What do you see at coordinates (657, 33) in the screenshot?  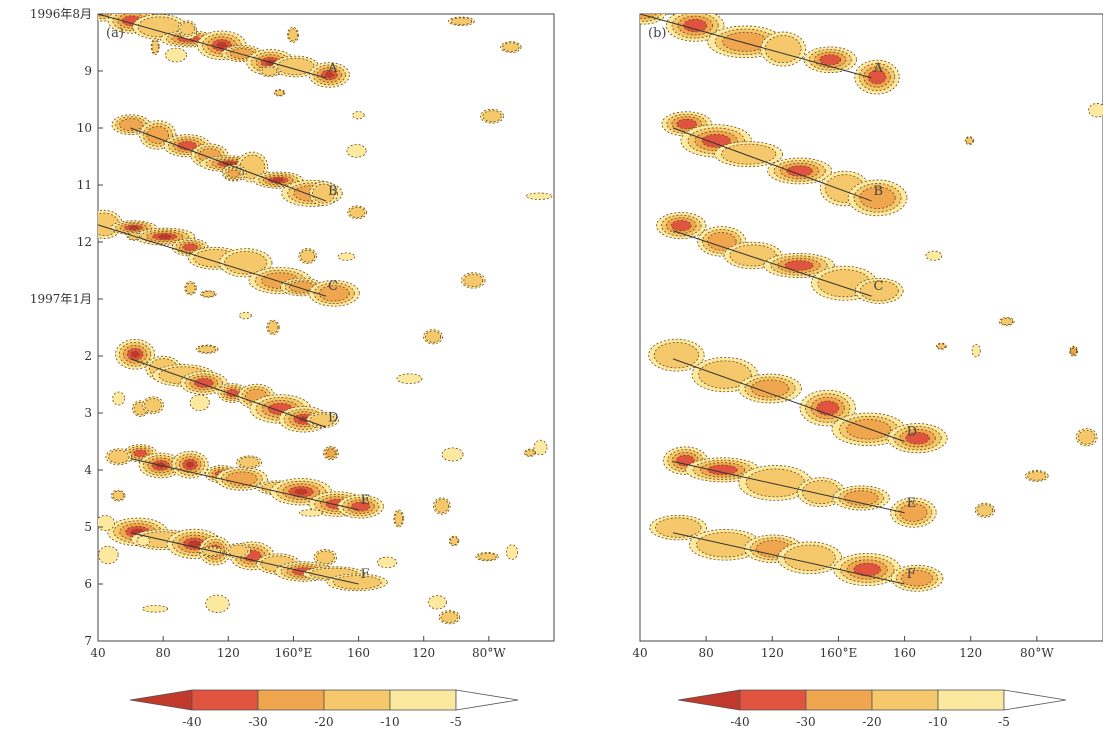 I see `panel-b-label: (b)` at bounding box center [657, 33].